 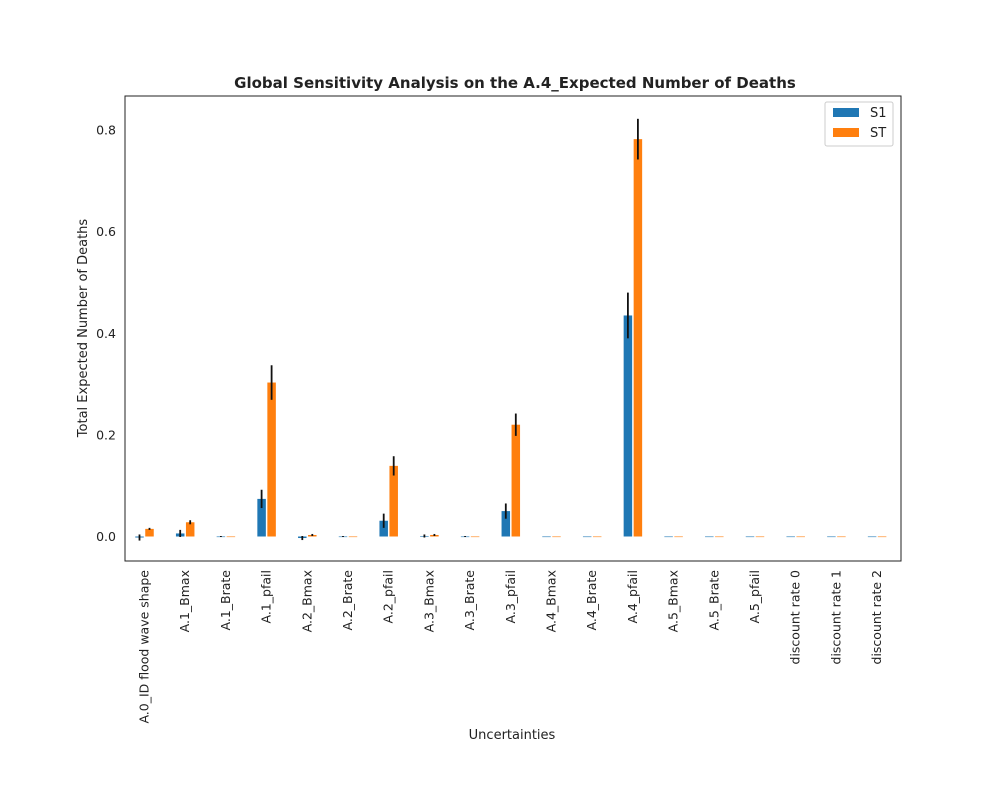 What do you see at coordinates (846, 132) in the screenshot?
I see `legend-swatch-st` at bounding box center [846, 132].